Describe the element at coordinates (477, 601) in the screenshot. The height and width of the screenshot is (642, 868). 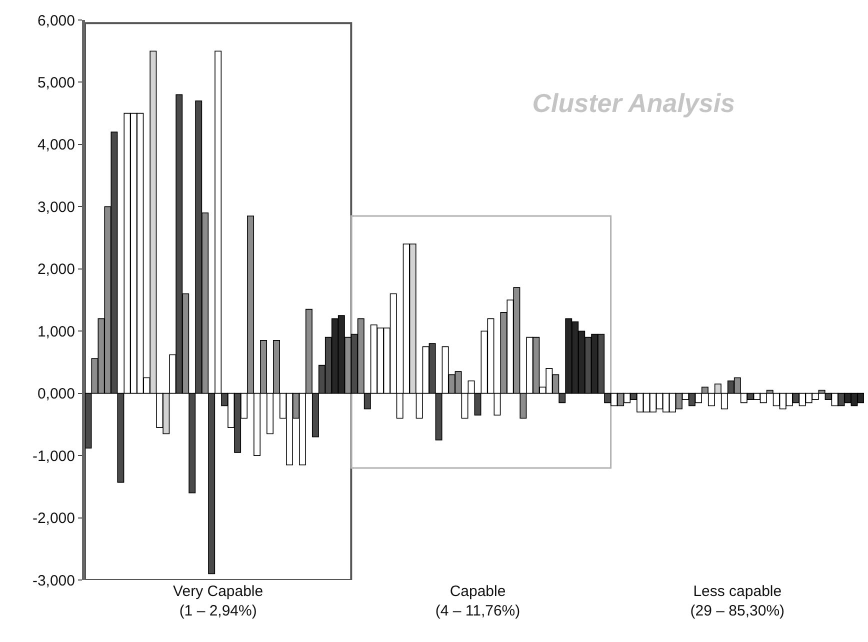
I see `x-tick-label: Capable (4 – 11,76%)` at that location.